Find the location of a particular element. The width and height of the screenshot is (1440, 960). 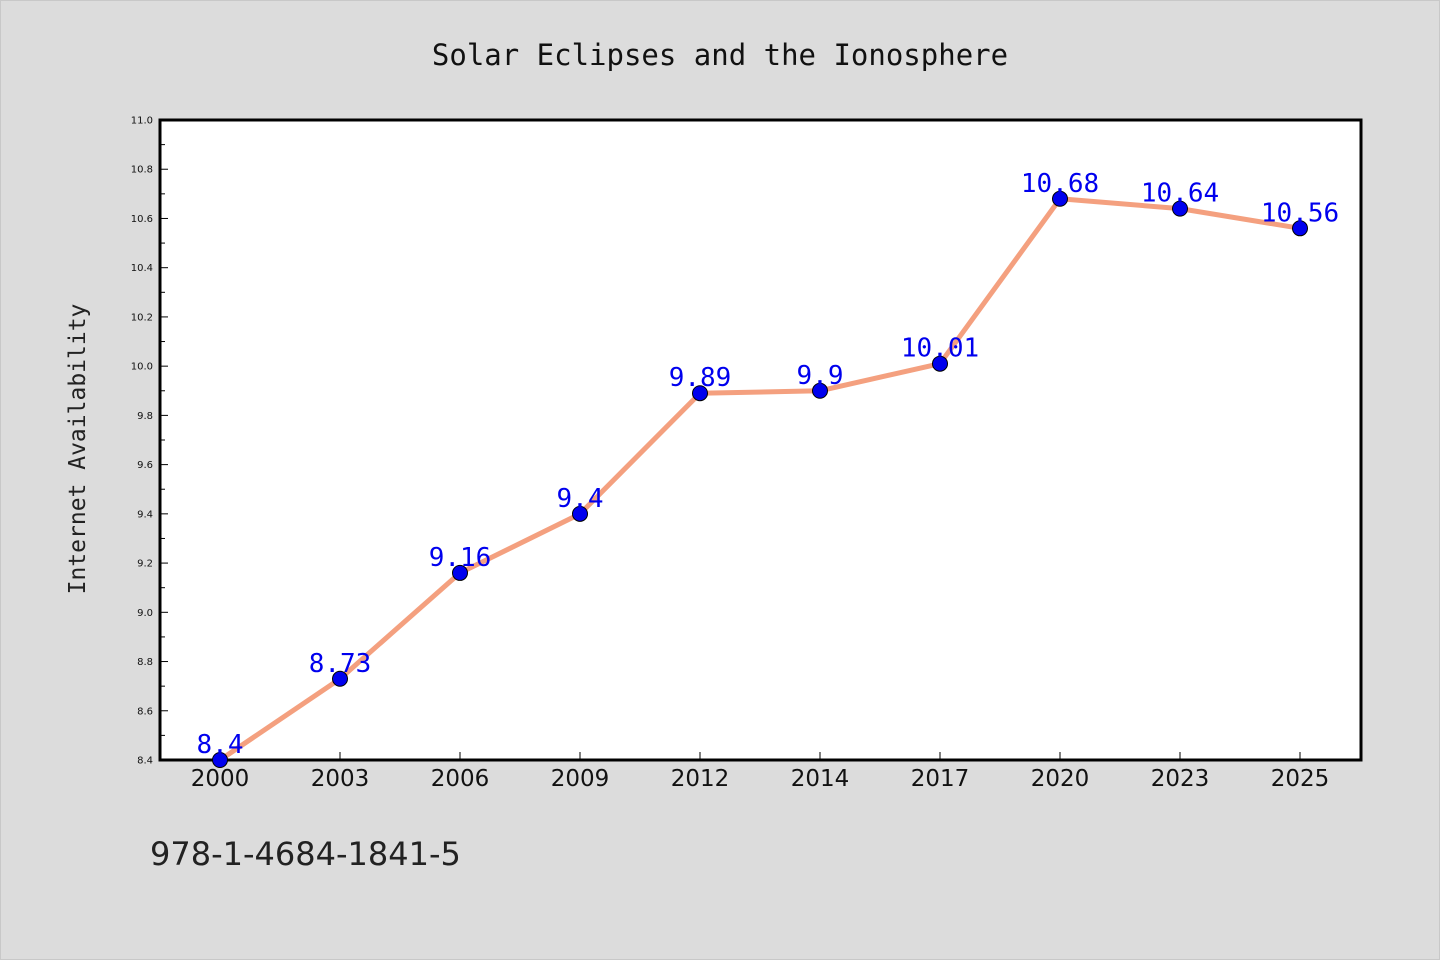

data-label: 8.4 is located at coordinates (220, 745).